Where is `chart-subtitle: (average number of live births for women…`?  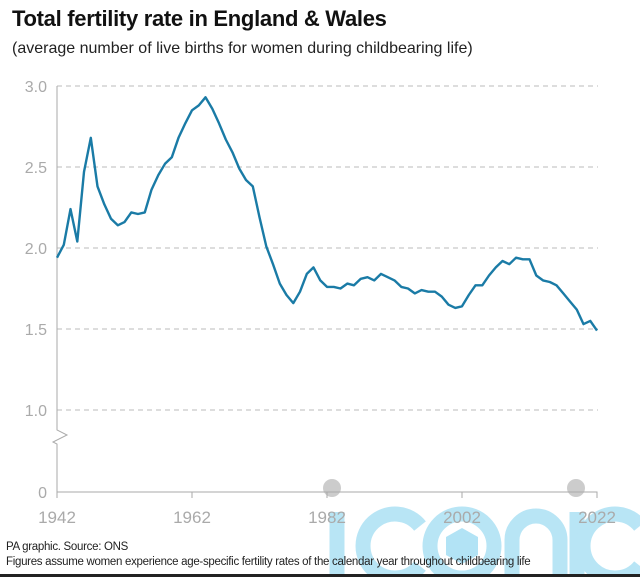 chart-subtitle: (average number of live births for women… is located at coordinates (242, 48).